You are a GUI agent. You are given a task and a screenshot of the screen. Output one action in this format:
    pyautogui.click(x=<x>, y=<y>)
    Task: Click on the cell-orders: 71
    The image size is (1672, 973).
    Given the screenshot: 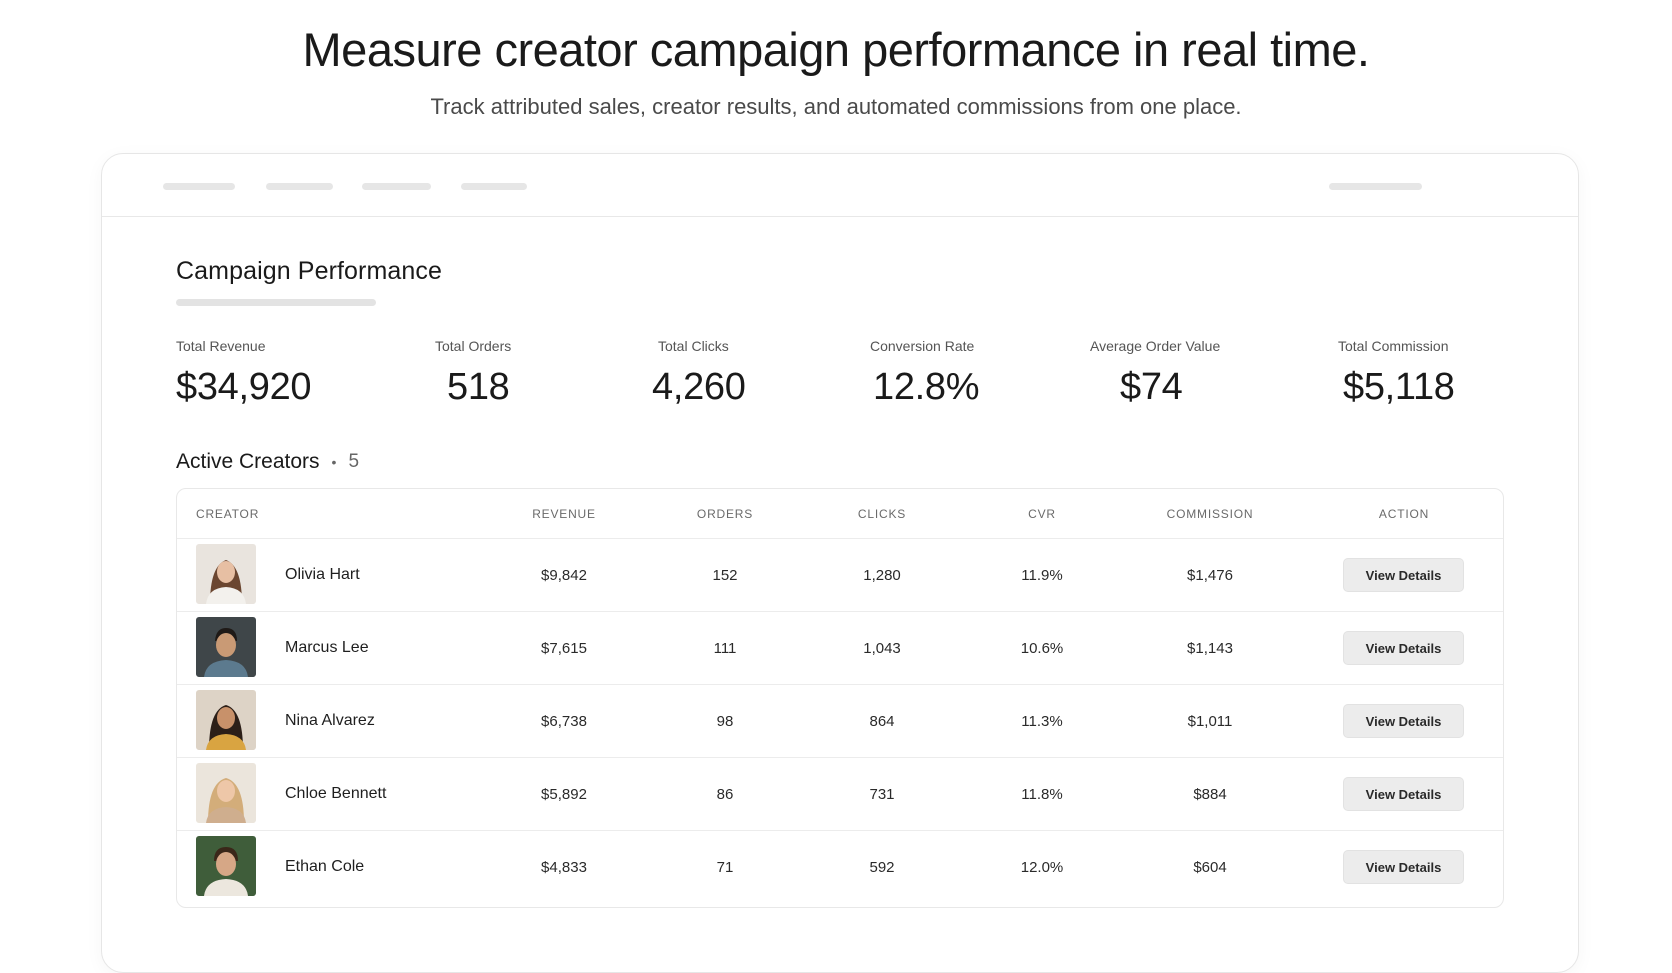 What is the action you would take?
    pyautogui.click(x=725, y=867)
    